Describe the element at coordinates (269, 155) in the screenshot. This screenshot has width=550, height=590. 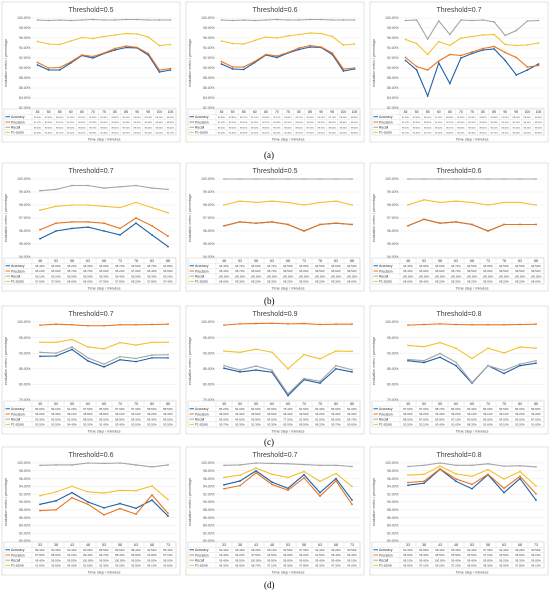
I see `panel-label-a: (a)` at that location.